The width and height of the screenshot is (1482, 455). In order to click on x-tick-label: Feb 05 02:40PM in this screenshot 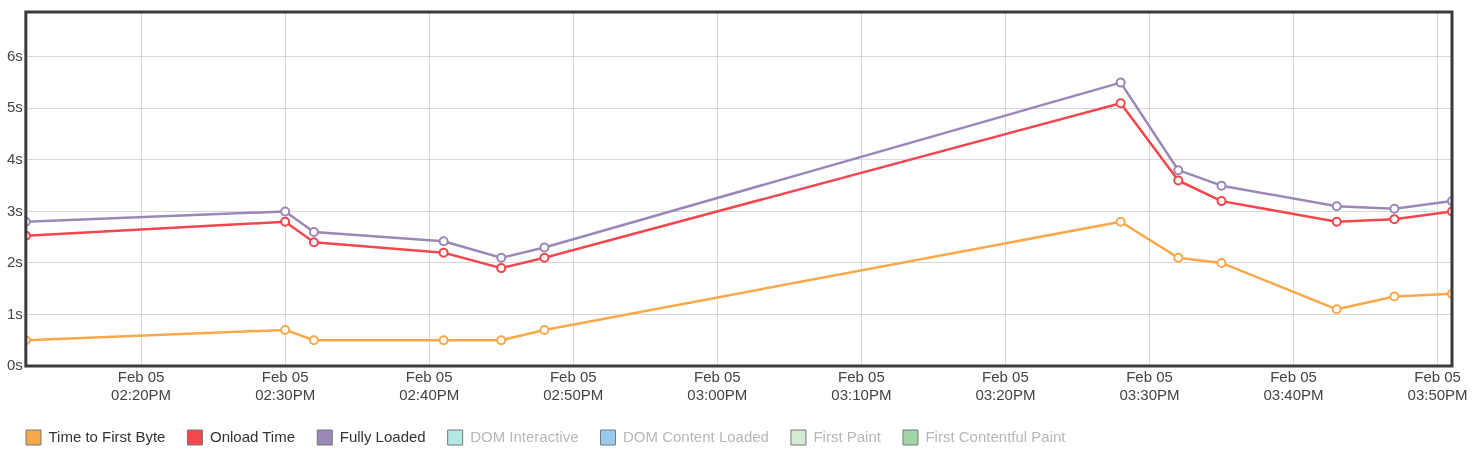, I will do `click(429, 386)`.